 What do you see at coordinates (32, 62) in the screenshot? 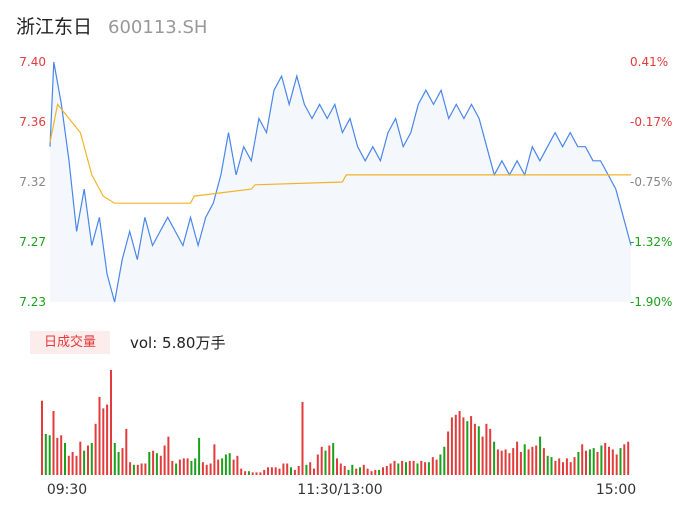
I see `price-tick-label: 7.40` at bounding box center [32, 62].